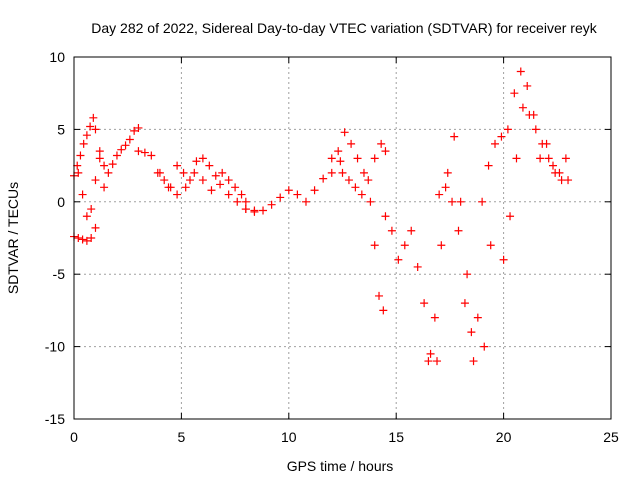 The width and height of the screenshot is (640, 480). What do you see at coordinates (61, 129) in the screenshot?
I see `y-tick-label: 5` at bounding box center [61, 129].